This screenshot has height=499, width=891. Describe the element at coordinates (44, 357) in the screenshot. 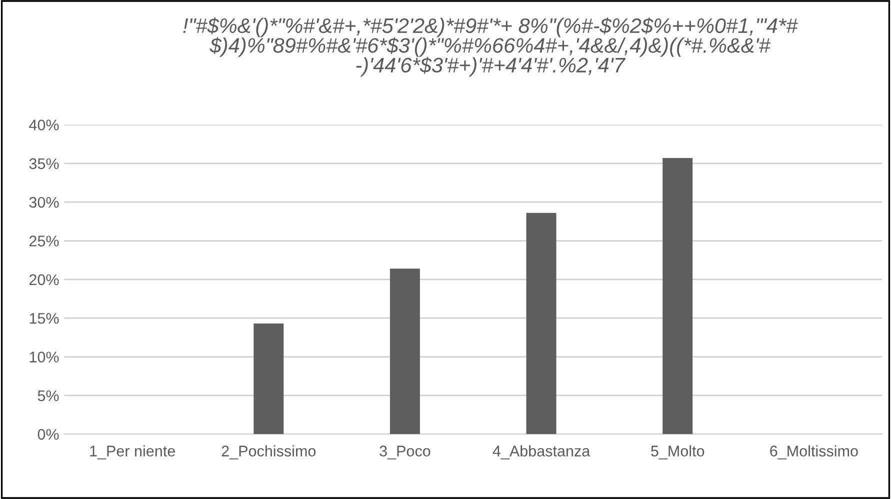

I see `y-tick-label: 10%` at that location.